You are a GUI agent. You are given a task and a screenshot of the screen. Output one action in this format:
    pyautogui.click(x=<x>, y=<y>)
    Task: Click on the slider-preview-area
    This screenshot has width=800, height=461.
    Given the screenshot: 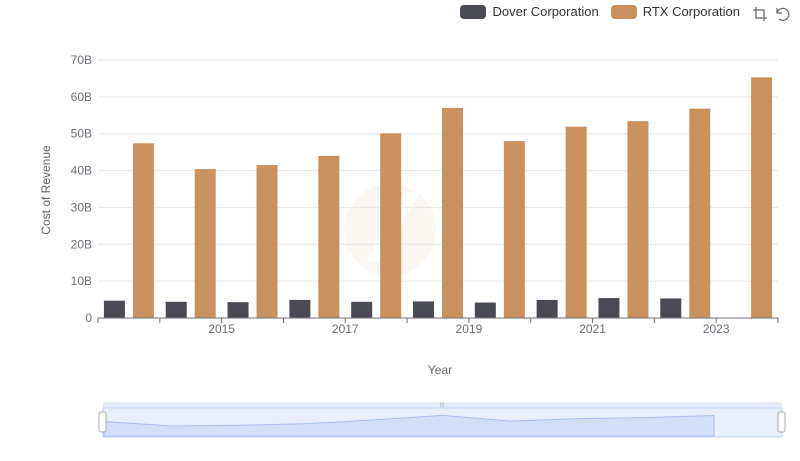 What is the action you would take?
    pyautogui.click(x=409, y=425)
    